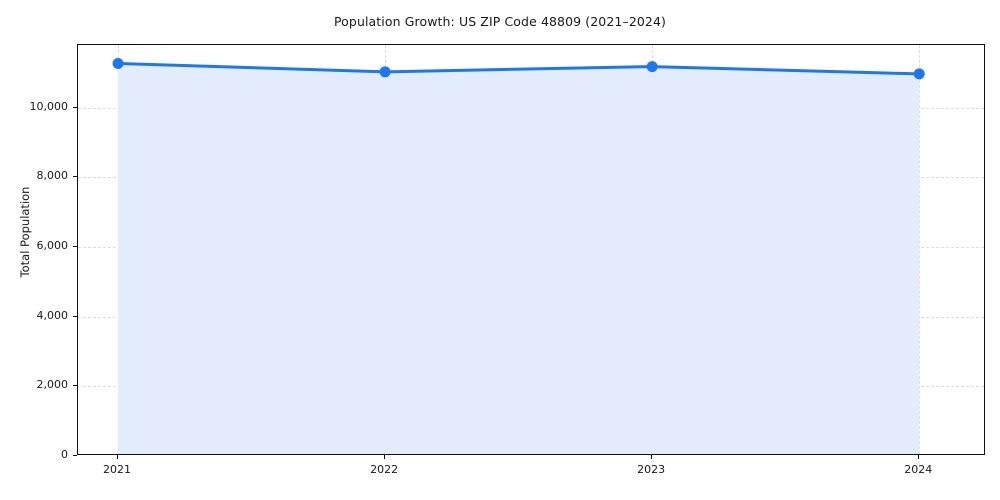 The width and height of the screenshot is (1000, 500). What do you see at coordinates (64, 454) in the screenshot?
I see `y-tick-label: 0` at bounding box center [64, 454].